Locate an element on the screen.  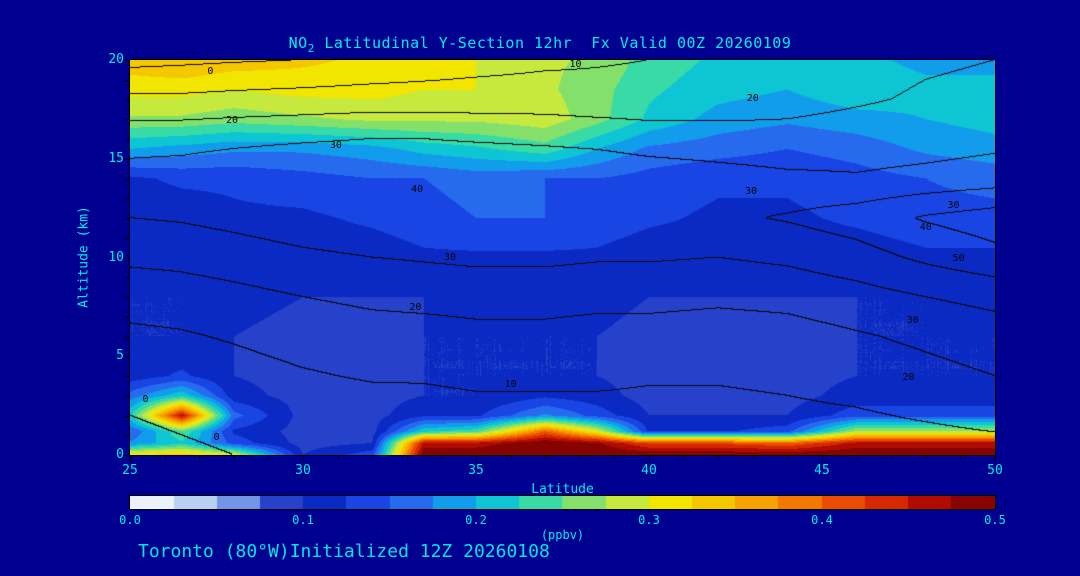
x-tick-label: 35 is located at coordinates (476, 470).